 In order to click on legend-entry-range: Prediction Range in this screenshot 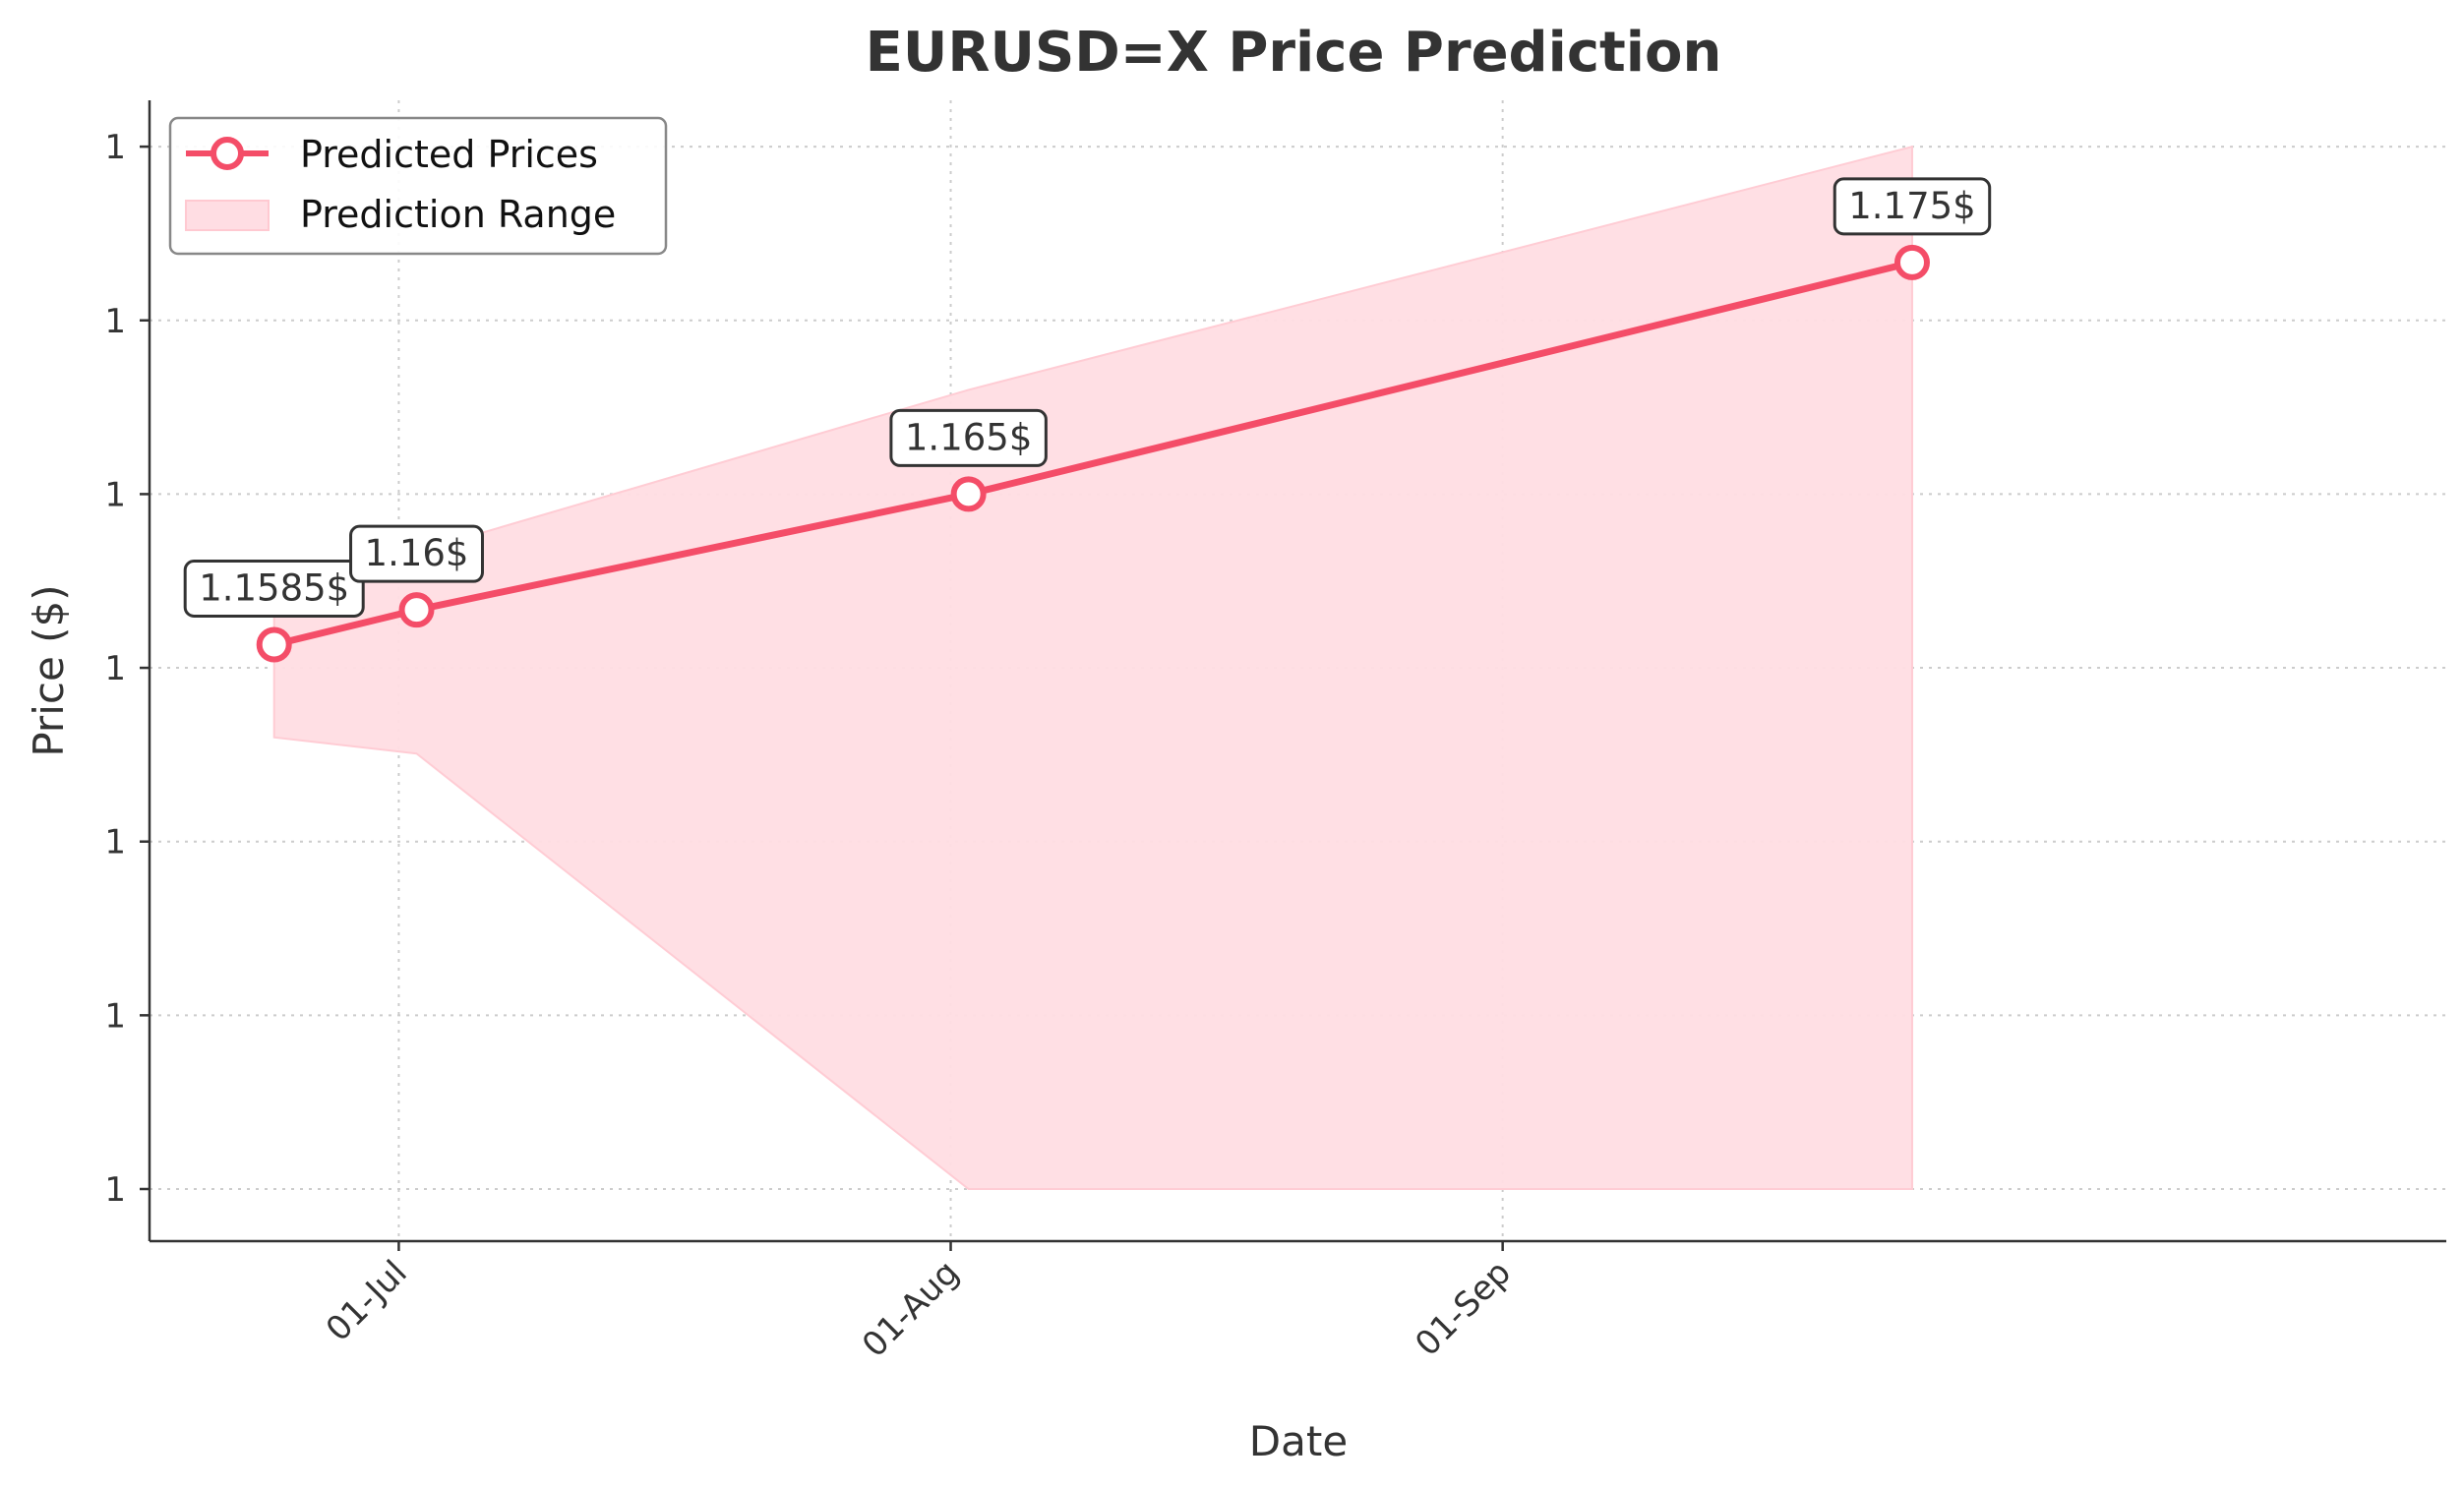, I will do `click(458, 215)`.